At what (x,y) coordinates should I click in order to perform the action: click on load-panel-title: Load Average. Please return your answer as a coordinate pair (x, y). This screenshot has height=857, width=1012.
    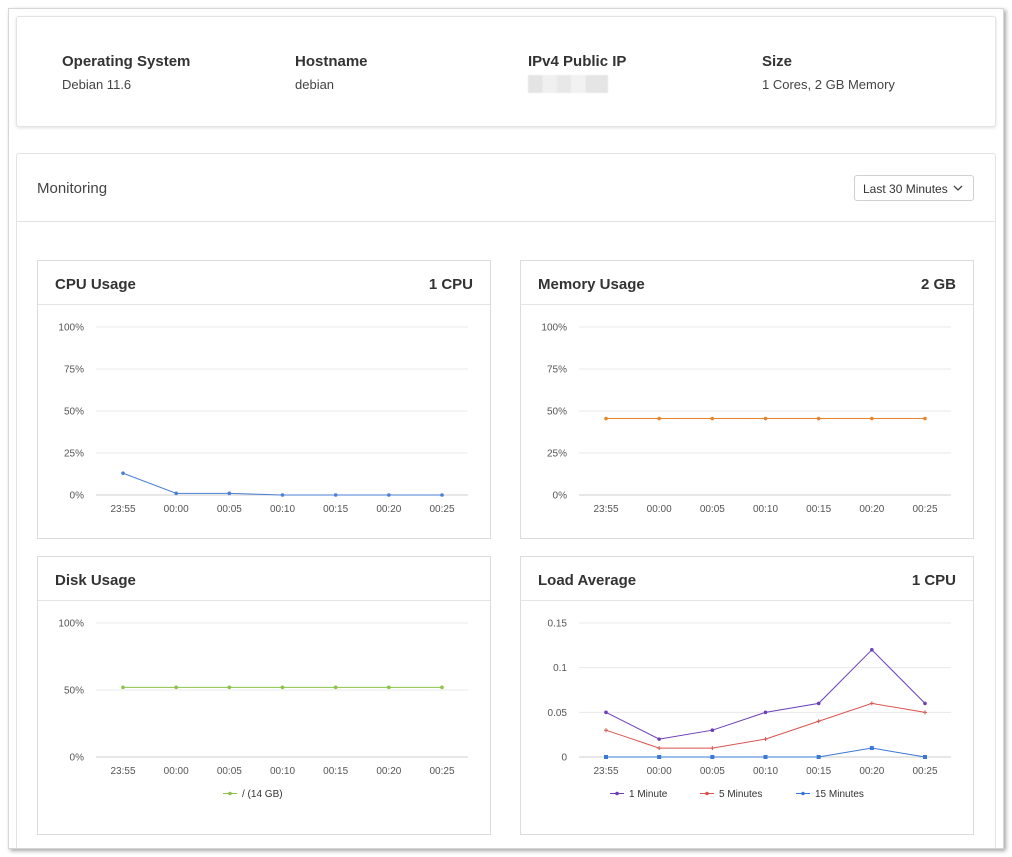
    Looking at the image, I should click on (587, 580).